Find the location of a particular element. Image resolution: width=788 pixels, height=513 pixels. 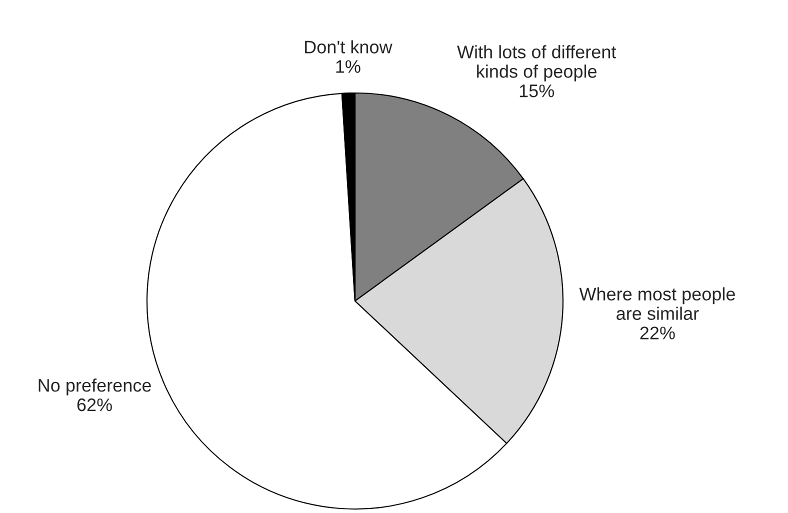

slice-label: With lots of different kinds of people is located at coordinates (536, 63).